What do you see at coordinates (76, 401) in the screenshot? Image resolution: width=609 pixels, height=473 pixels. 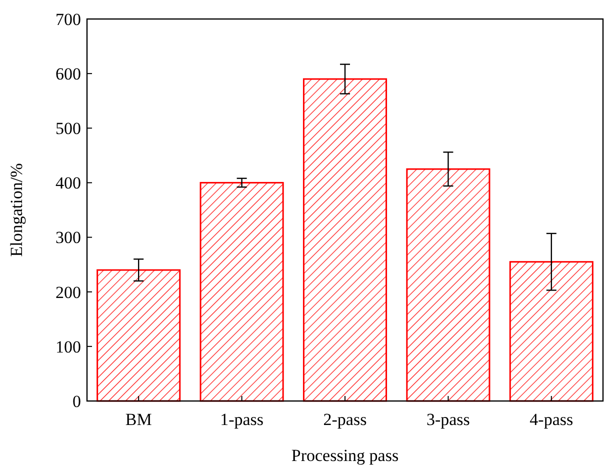 I see `y-tick-label: 0` at bounding box center [76, 401].